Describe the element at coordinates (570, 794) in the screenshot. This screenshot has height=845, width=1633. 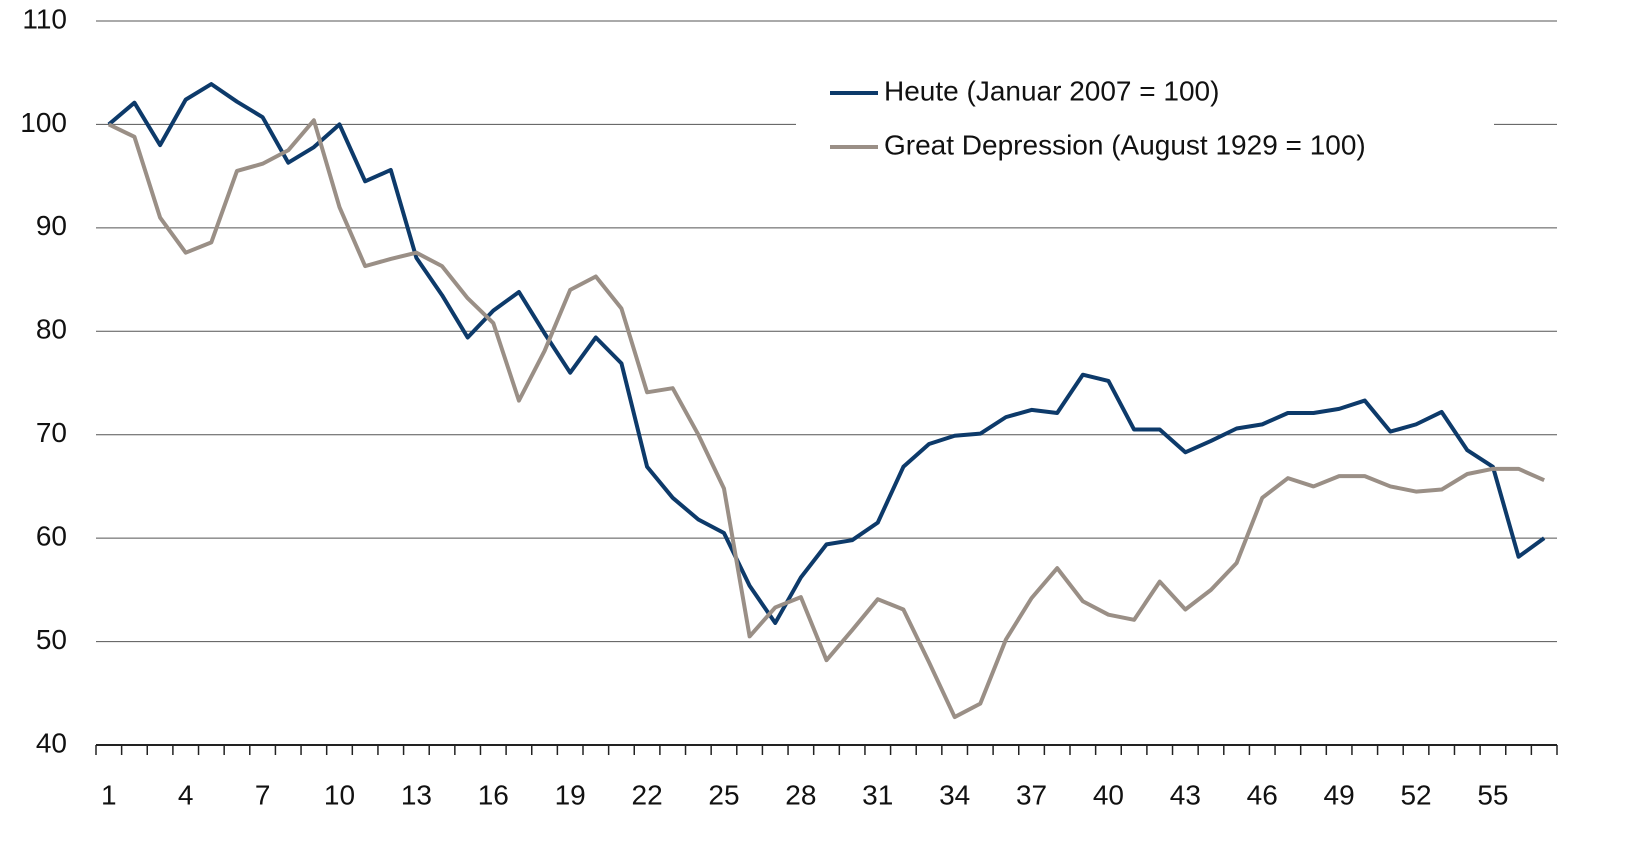
I see `x-tick-label: 19` at that location.